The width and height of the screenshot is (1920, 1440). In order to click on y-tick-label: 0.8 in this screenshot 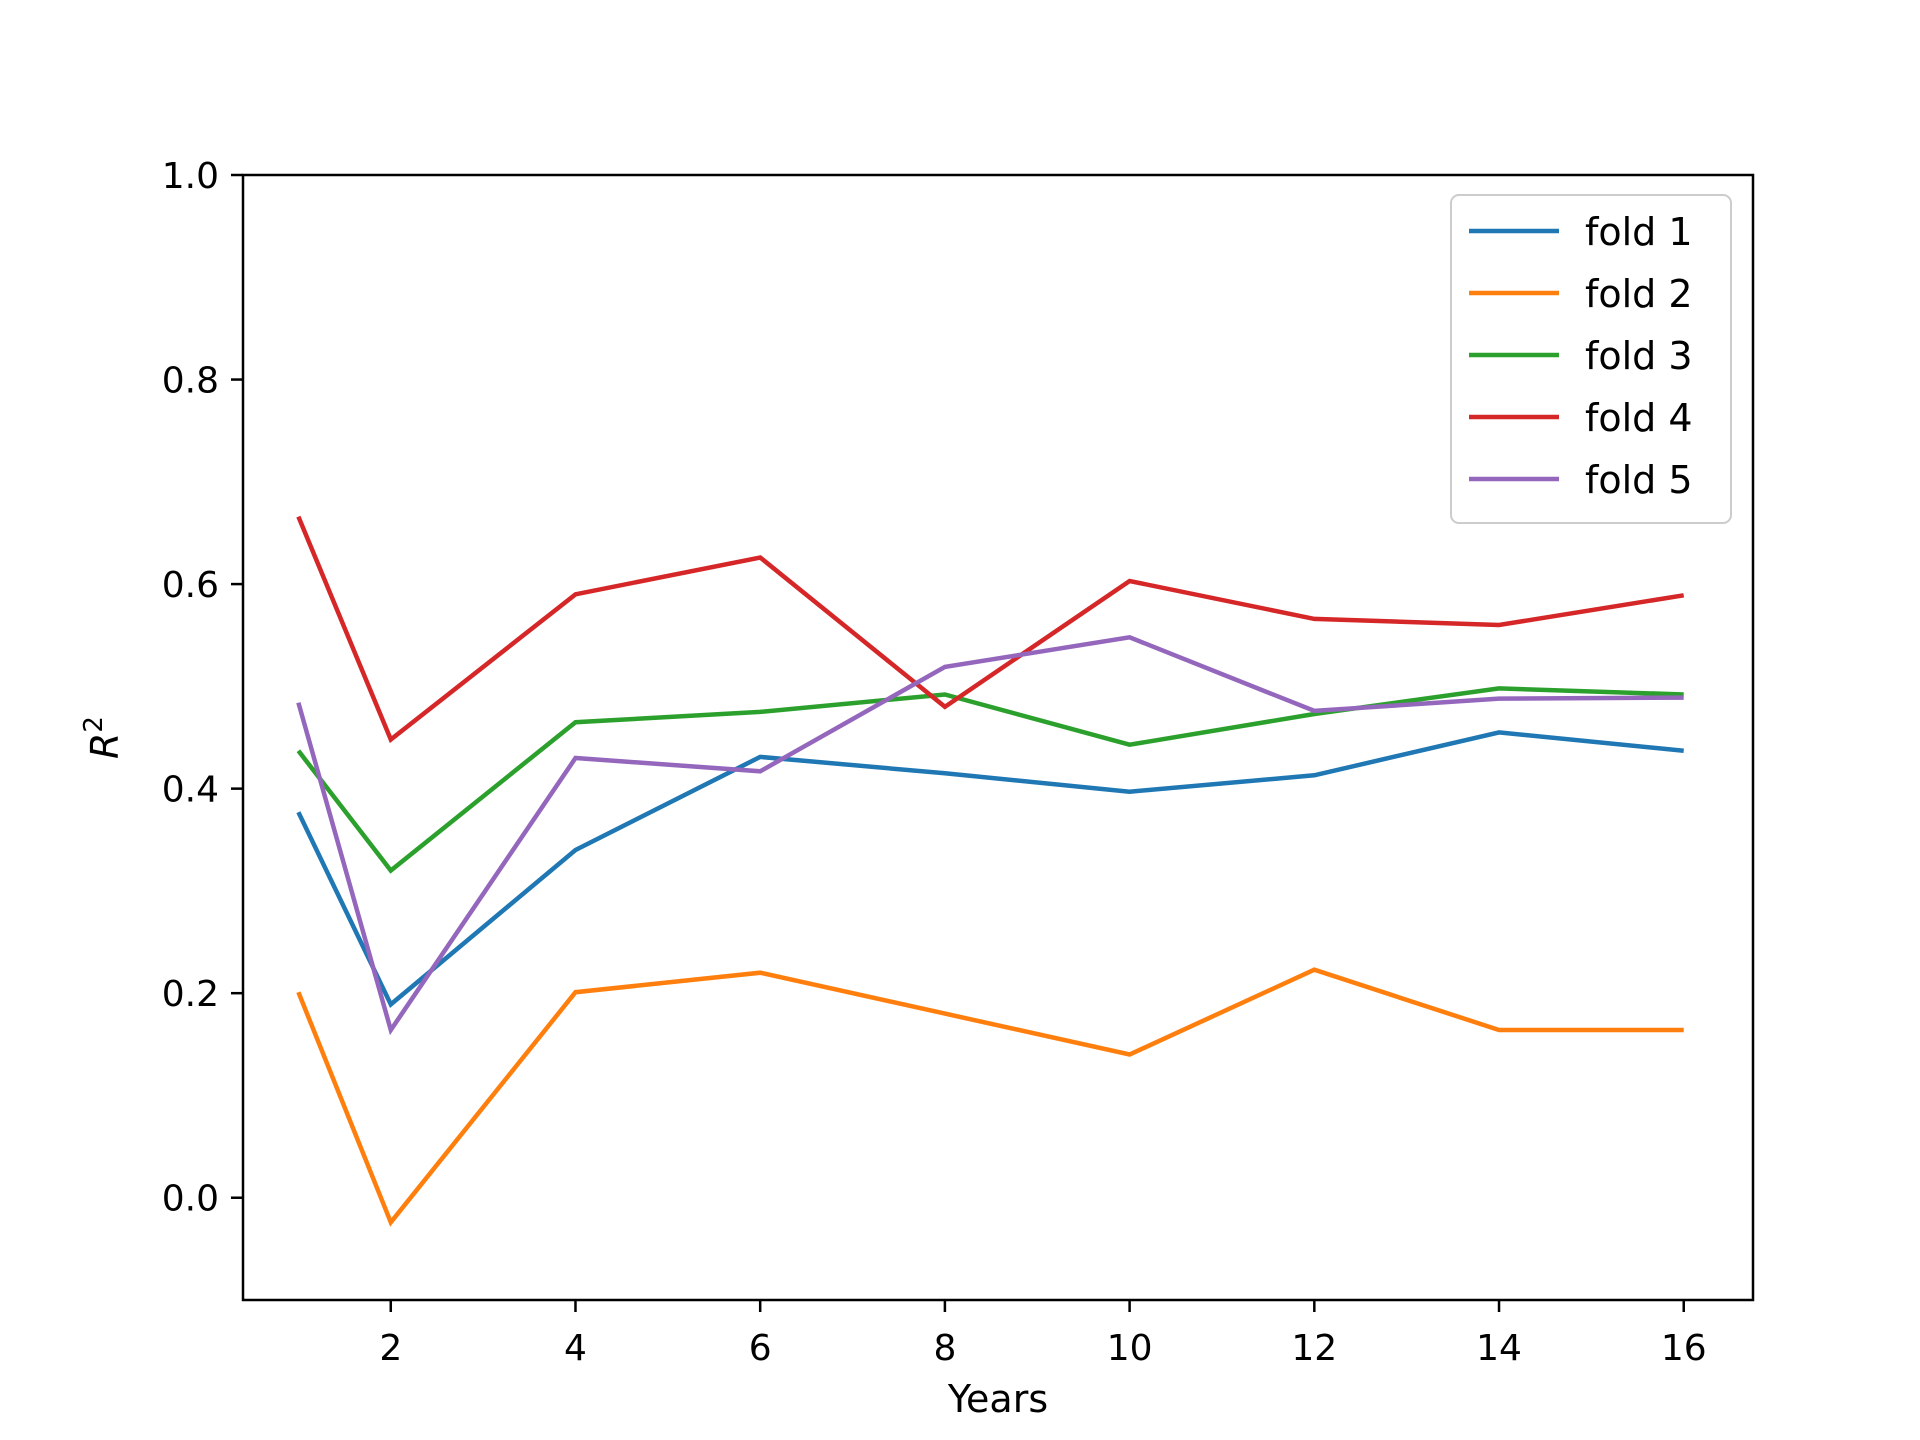, I will do `click(190, 381)`.